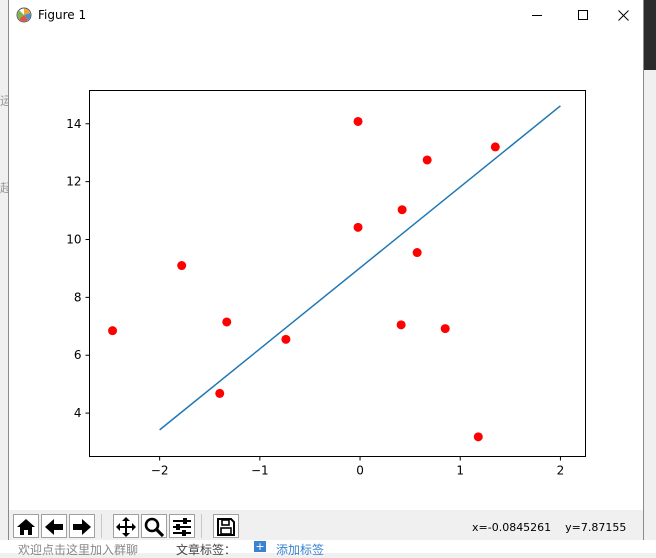  Describe the element at coordinates (24, 15) in the screenshot. I see `matplotlib-icon` at that location.